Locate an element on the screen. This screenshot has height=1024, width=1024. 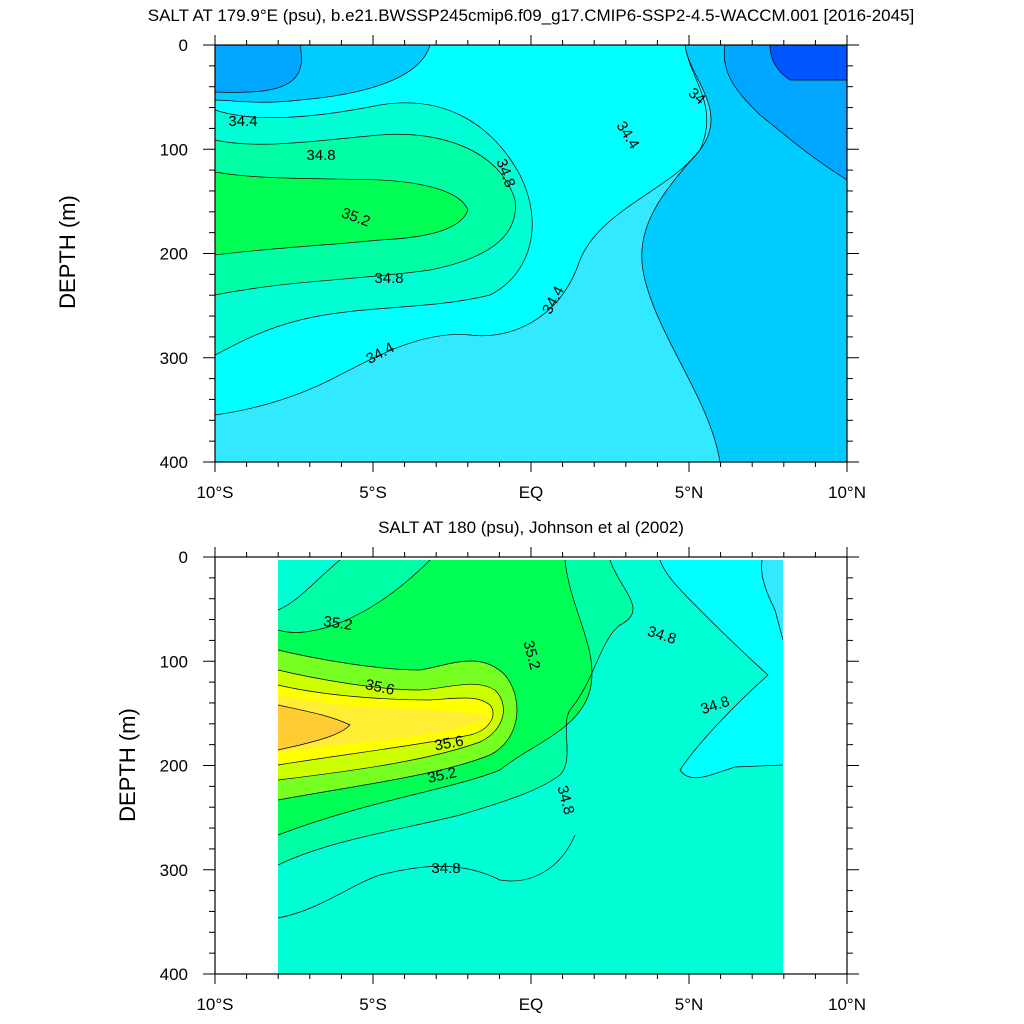
panel1-band-33-8-right is located at coordinates (808, 62).